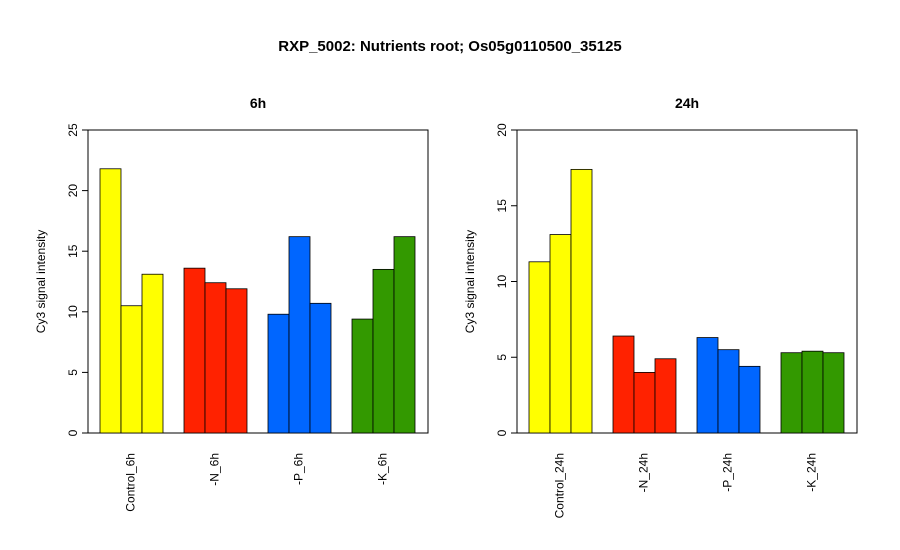 This screenshot has height=550, width=900. What do you see at coordinates (728, 472) in the screenshot?
I see `panel-24h-x-tick-label: -P_24h` at bounding box center [728, 472].